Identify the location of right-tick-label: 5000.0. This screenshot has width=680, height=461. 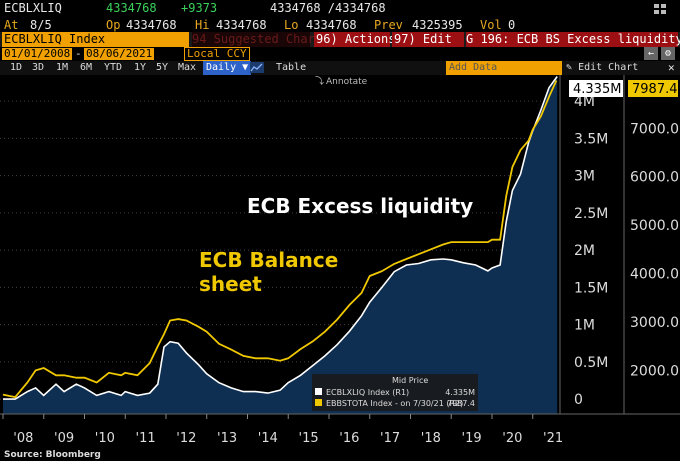
(654, 226).